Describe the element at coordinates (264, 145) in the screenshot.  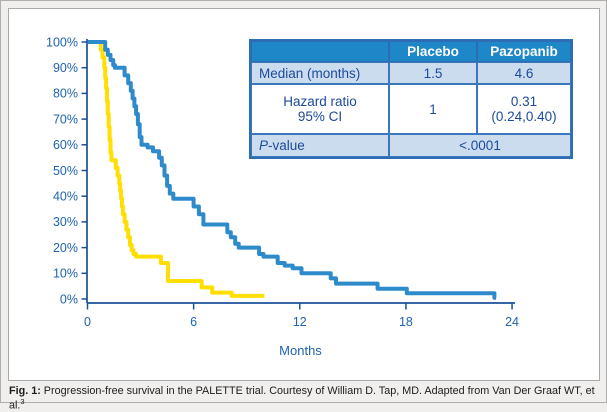
I see `pvalue-label-italic: P` at that location.